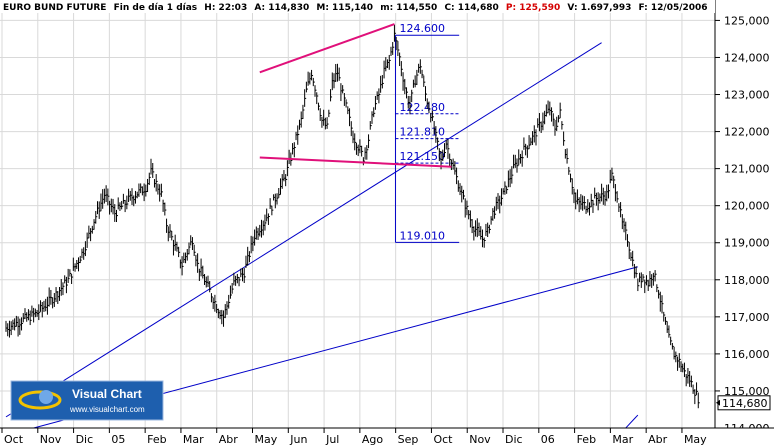  Describe the element at coordinates (548, 439) in the screenshot. I see `x-tick-label: 06` at that location.